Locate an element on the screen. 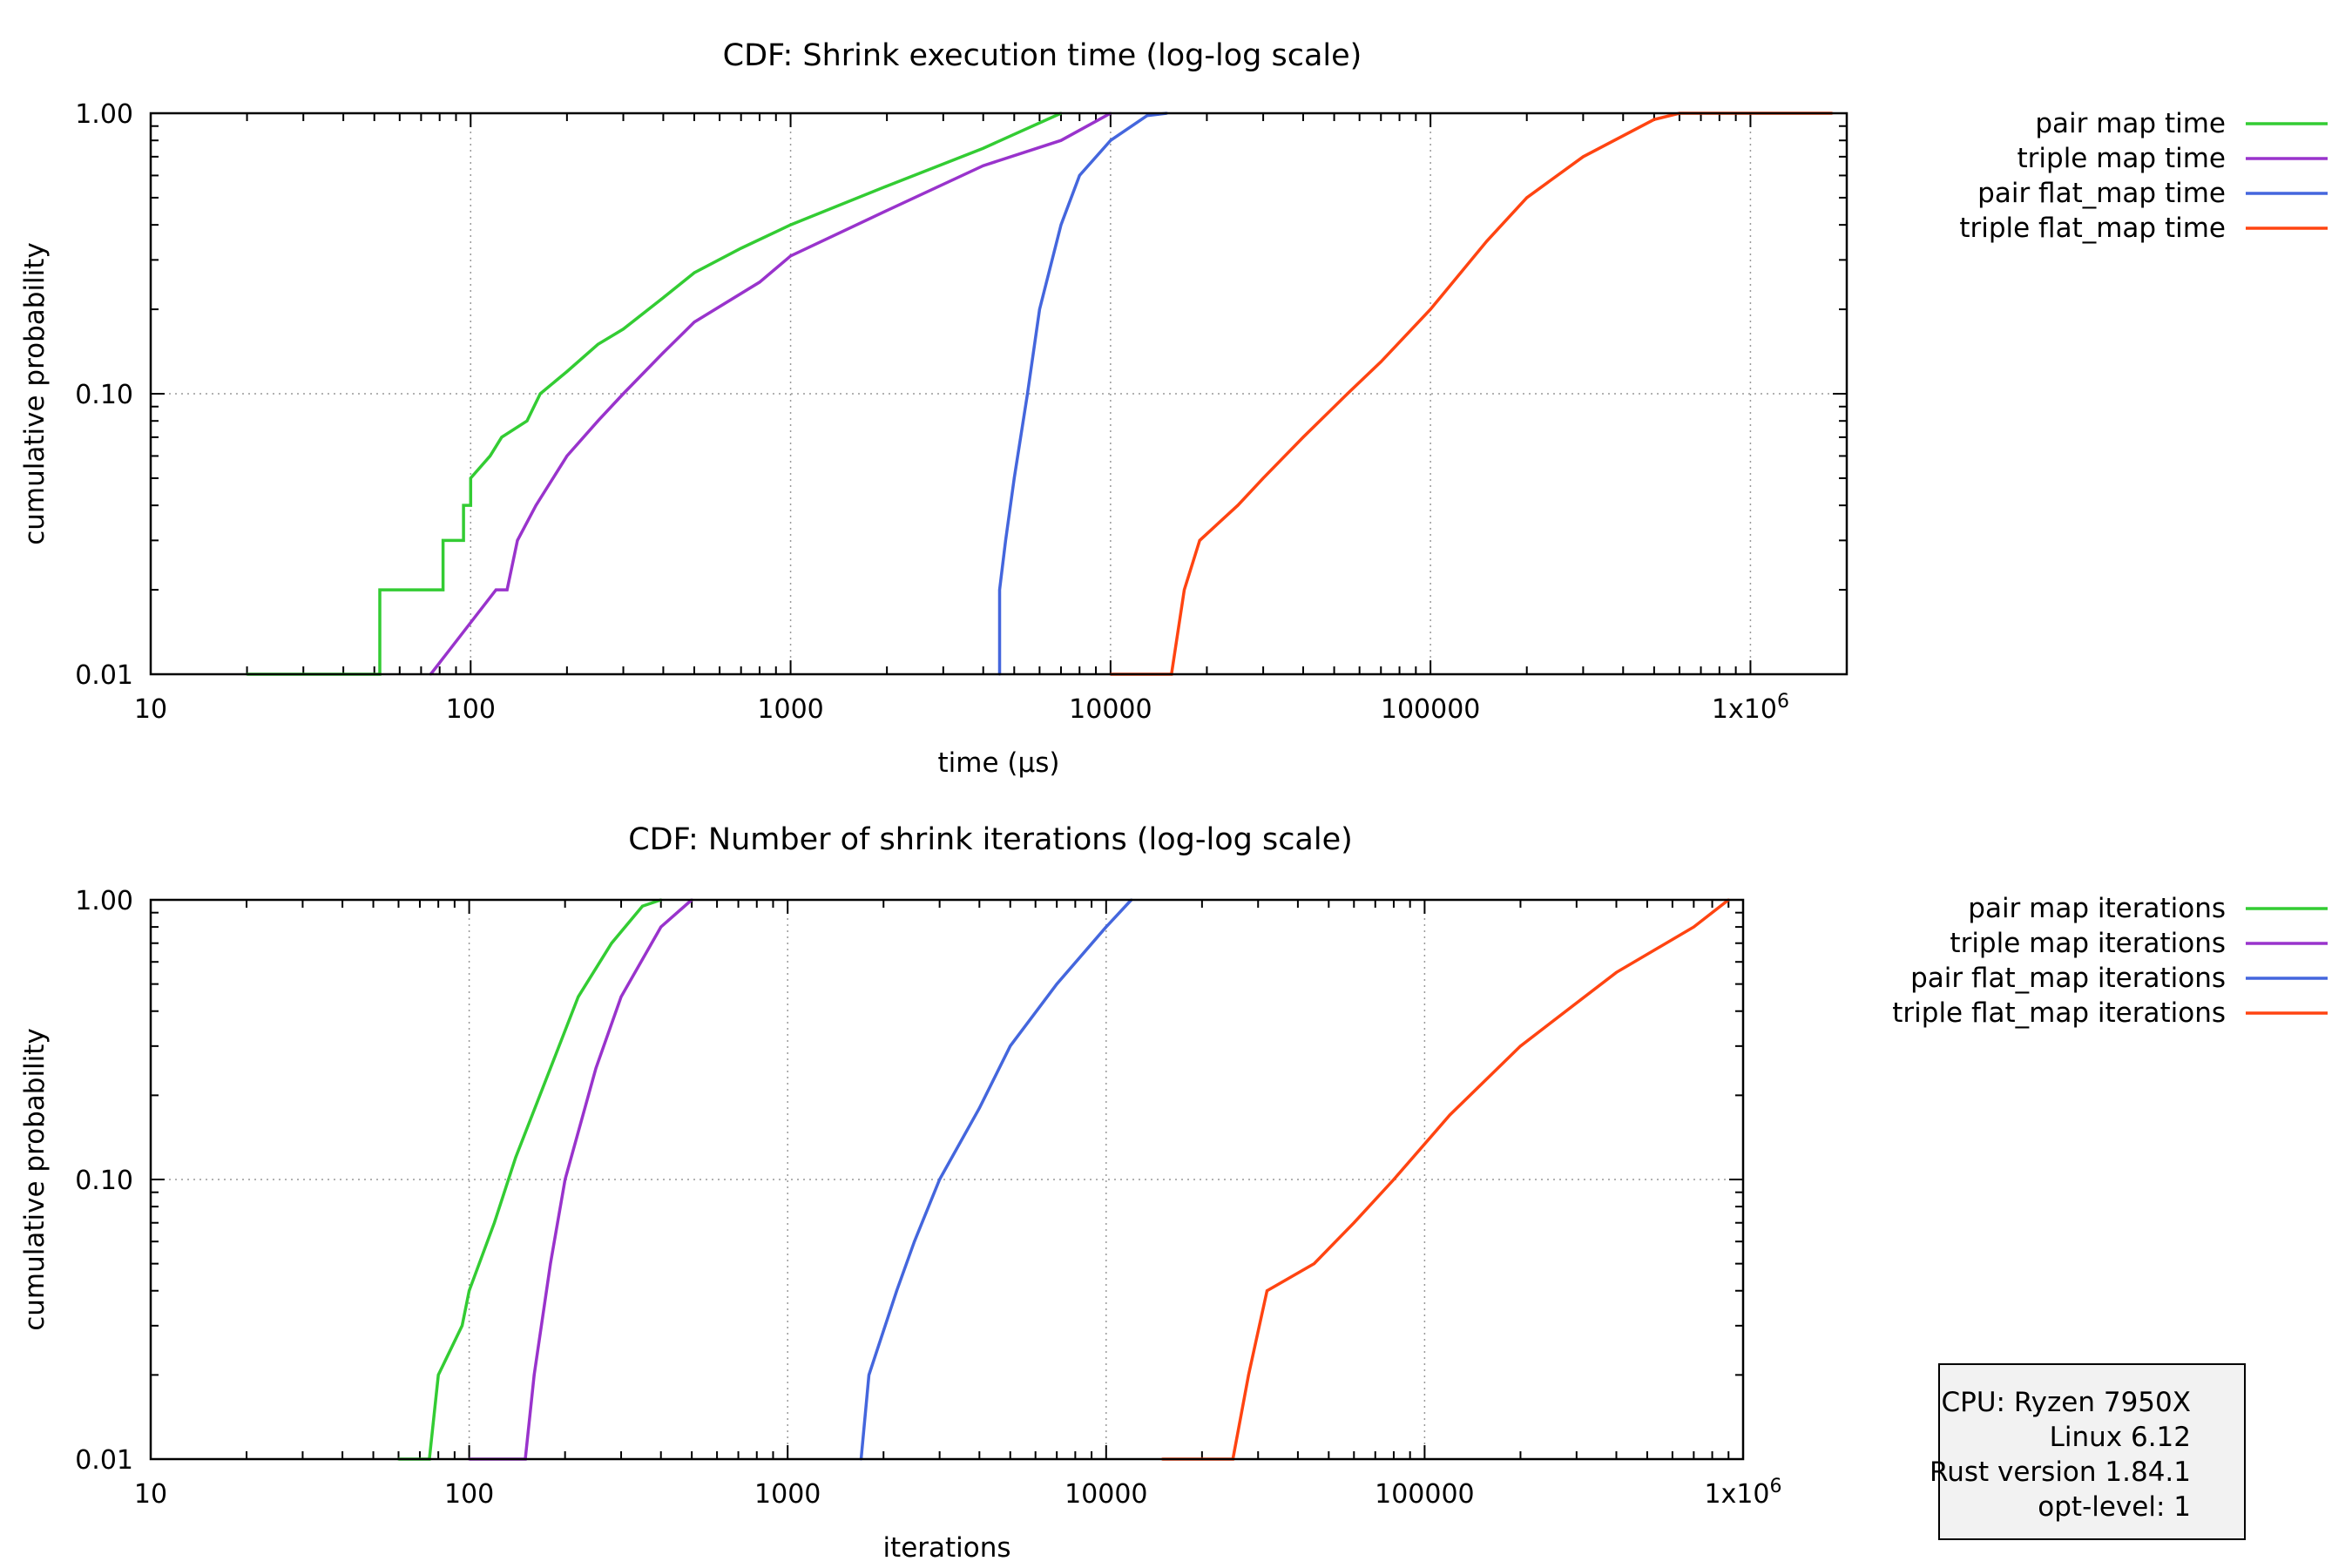  series-line-pair-flat-map-time is located at coordinates (1082, 393).